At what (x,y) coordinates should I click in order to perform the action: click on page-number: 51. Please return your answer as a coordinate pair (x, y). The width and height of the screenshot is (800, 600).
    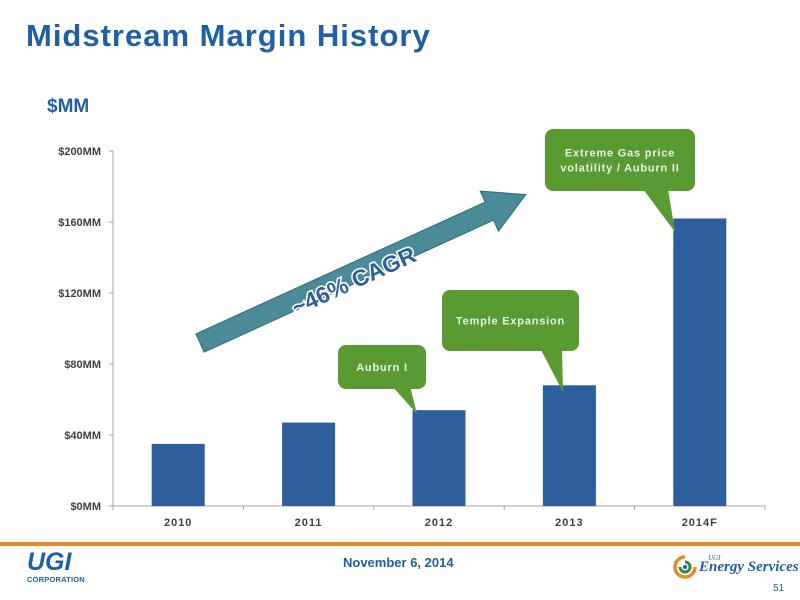
    Looking at the image, I should click on (779, 588).